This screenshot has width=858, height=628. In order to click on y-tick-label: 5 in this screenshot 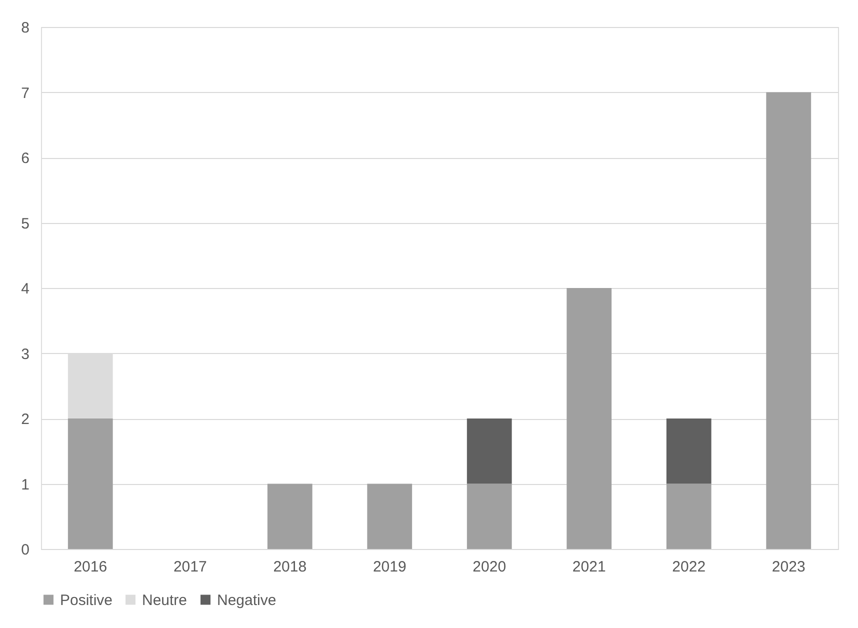, I will do `click(25, 223)`.